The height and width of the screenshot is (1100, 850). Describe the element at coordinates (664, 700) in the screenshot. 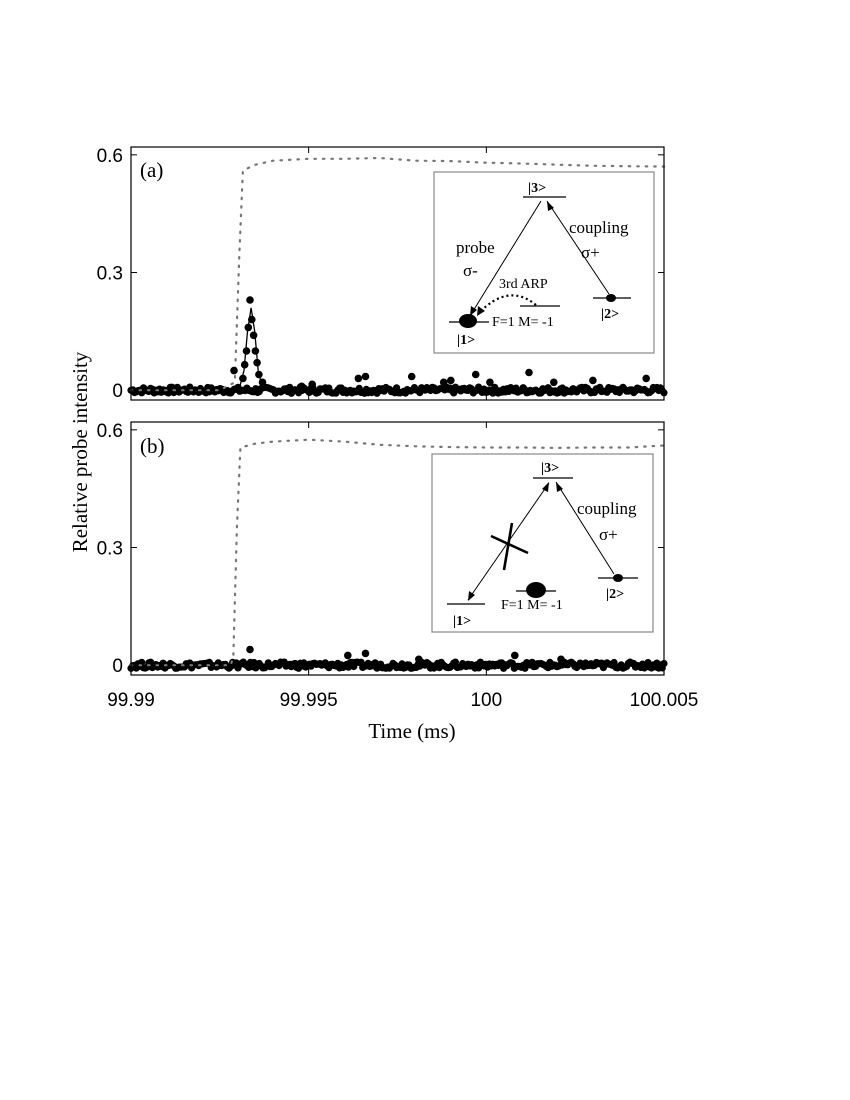

I see `x-tick-label: 100.005` at that location.